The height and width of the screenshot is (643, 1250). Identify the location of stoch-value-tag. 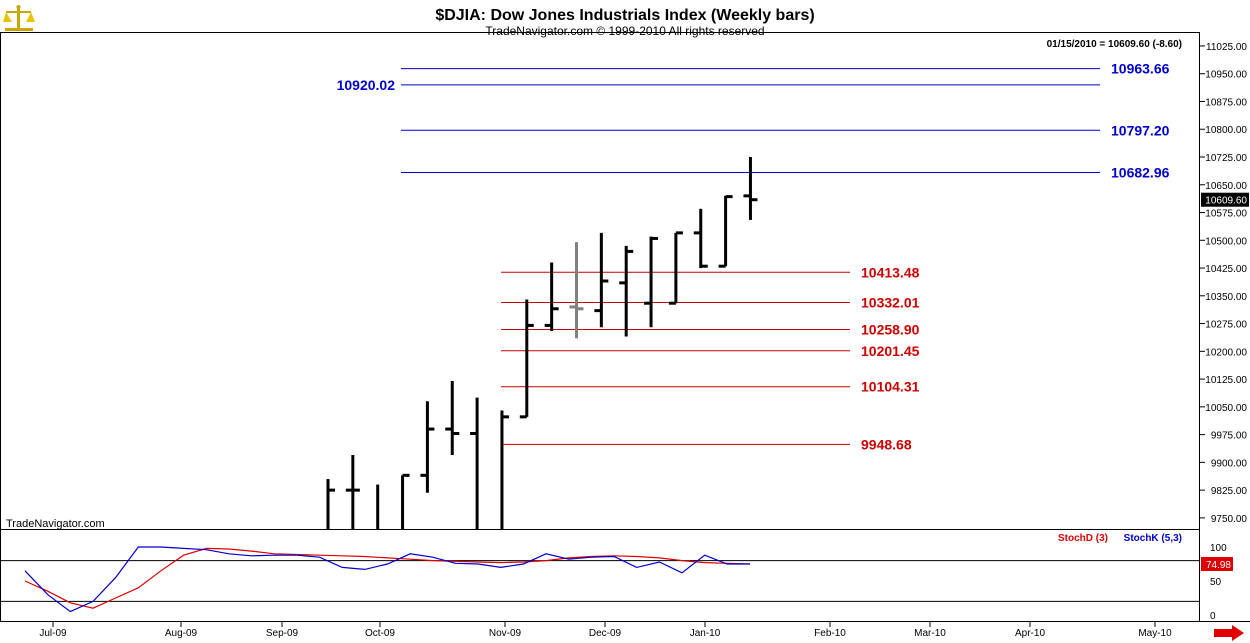
(1217, 564).